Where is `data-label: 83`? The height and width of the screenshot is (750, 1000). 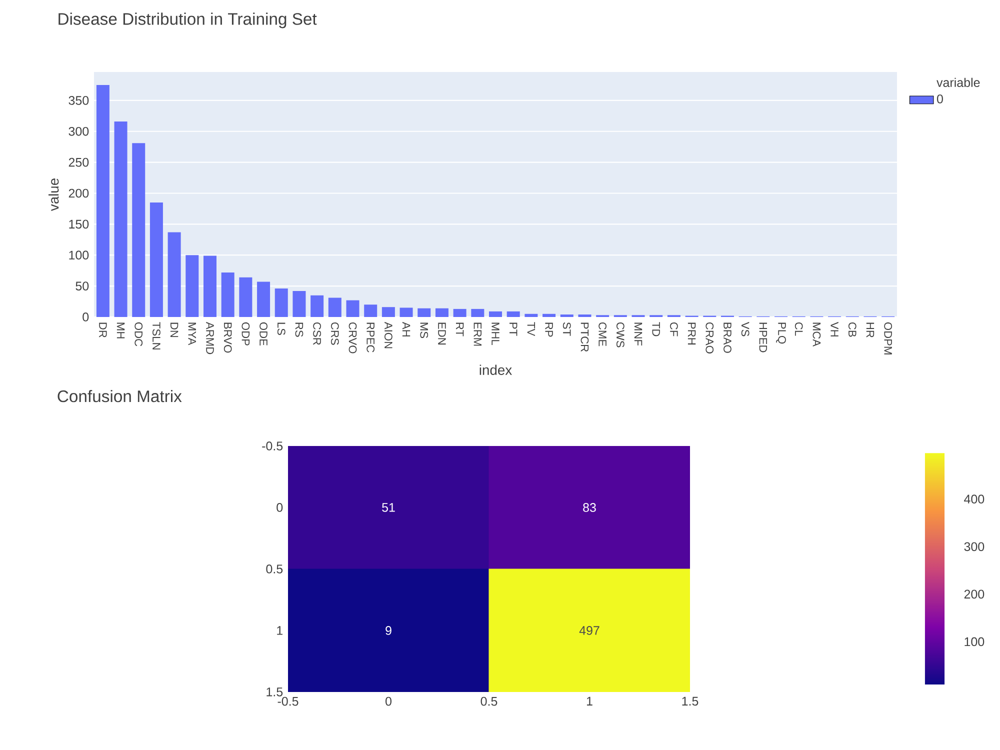 data-label: 83 is located at coordinates (589, 507).